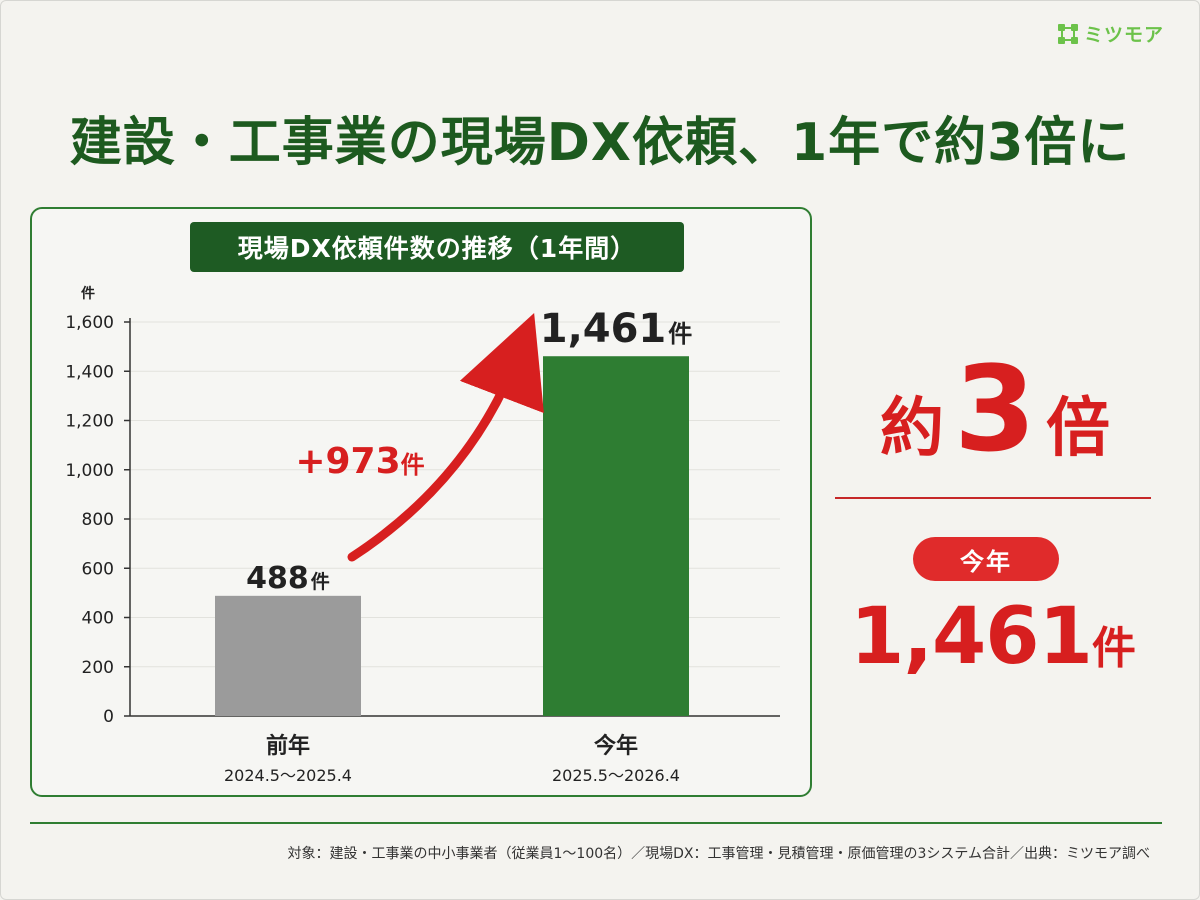  I want to click on growth-annotation: +973件, so click(359, 461).